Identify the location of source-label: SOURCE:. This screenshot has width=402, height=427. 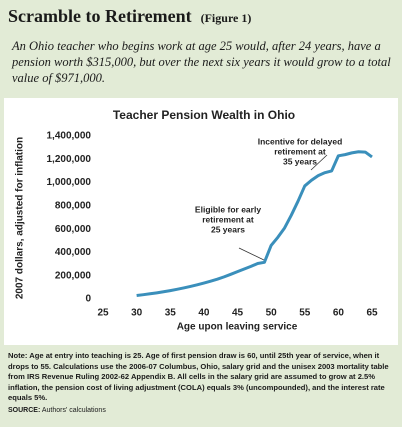
(24, 410).